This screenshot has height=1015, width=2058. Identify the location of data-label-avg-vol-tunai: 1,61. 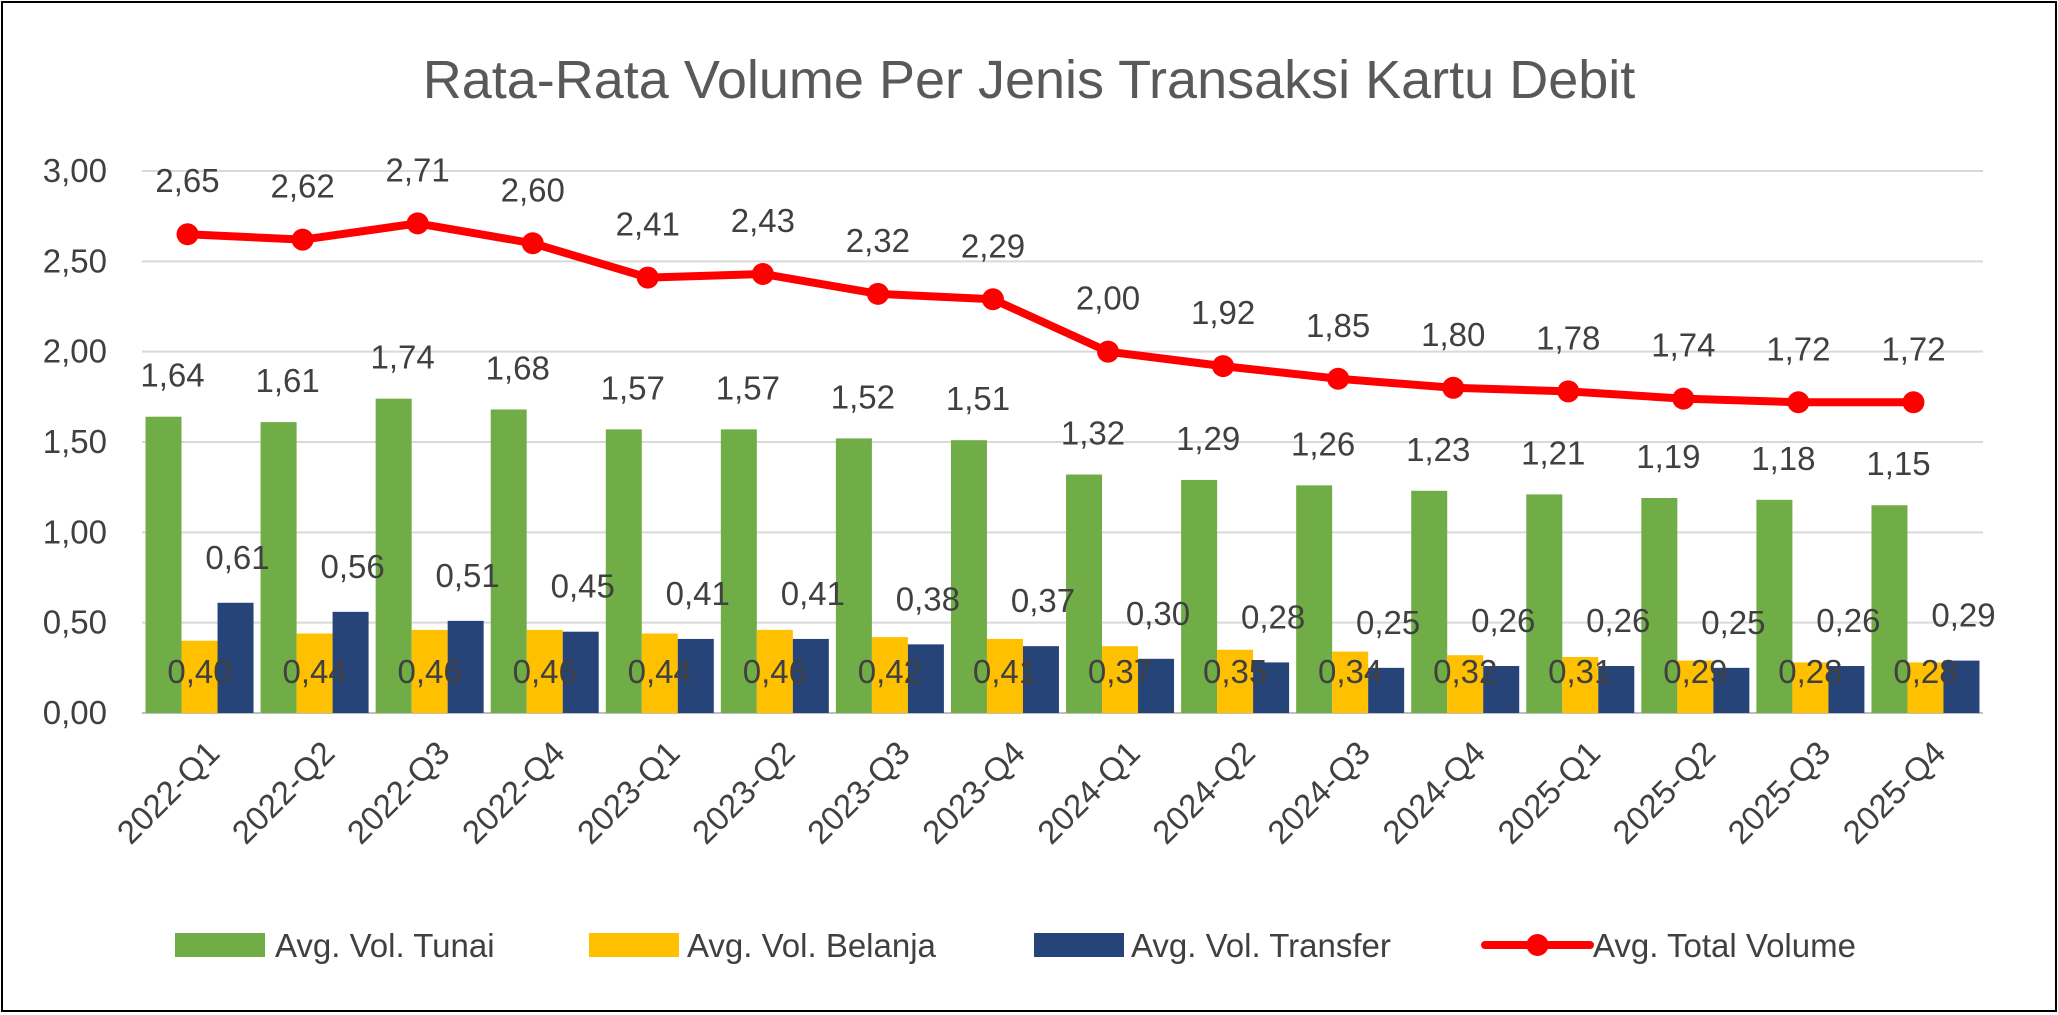
(287, 380).